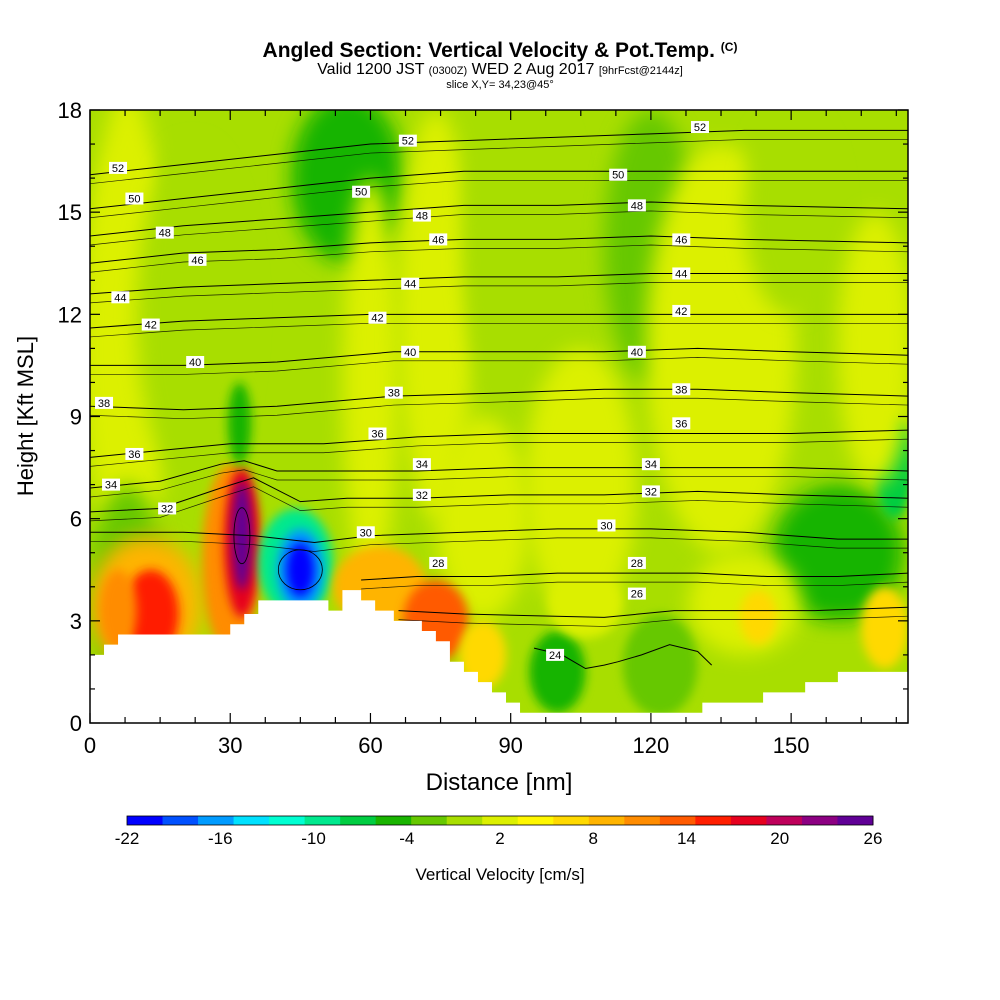 The height and width of the screenshot is (1000, 1000). I want to click on isentrope-label: 32, so click(421, 495).